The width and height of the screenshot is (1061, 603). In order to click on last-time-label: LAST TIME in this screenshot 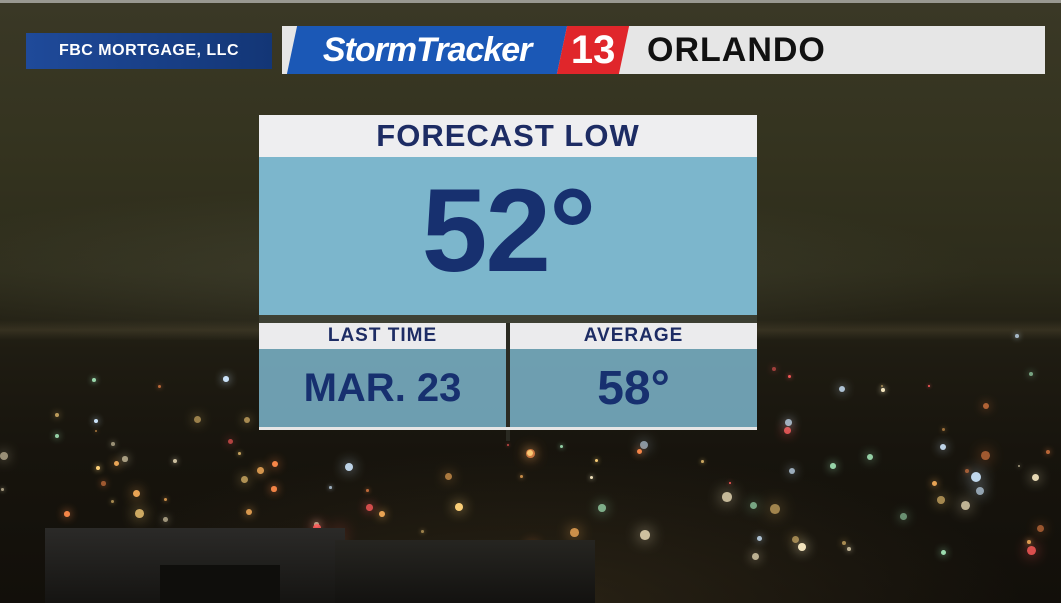, I will do `click(382, 336)`.